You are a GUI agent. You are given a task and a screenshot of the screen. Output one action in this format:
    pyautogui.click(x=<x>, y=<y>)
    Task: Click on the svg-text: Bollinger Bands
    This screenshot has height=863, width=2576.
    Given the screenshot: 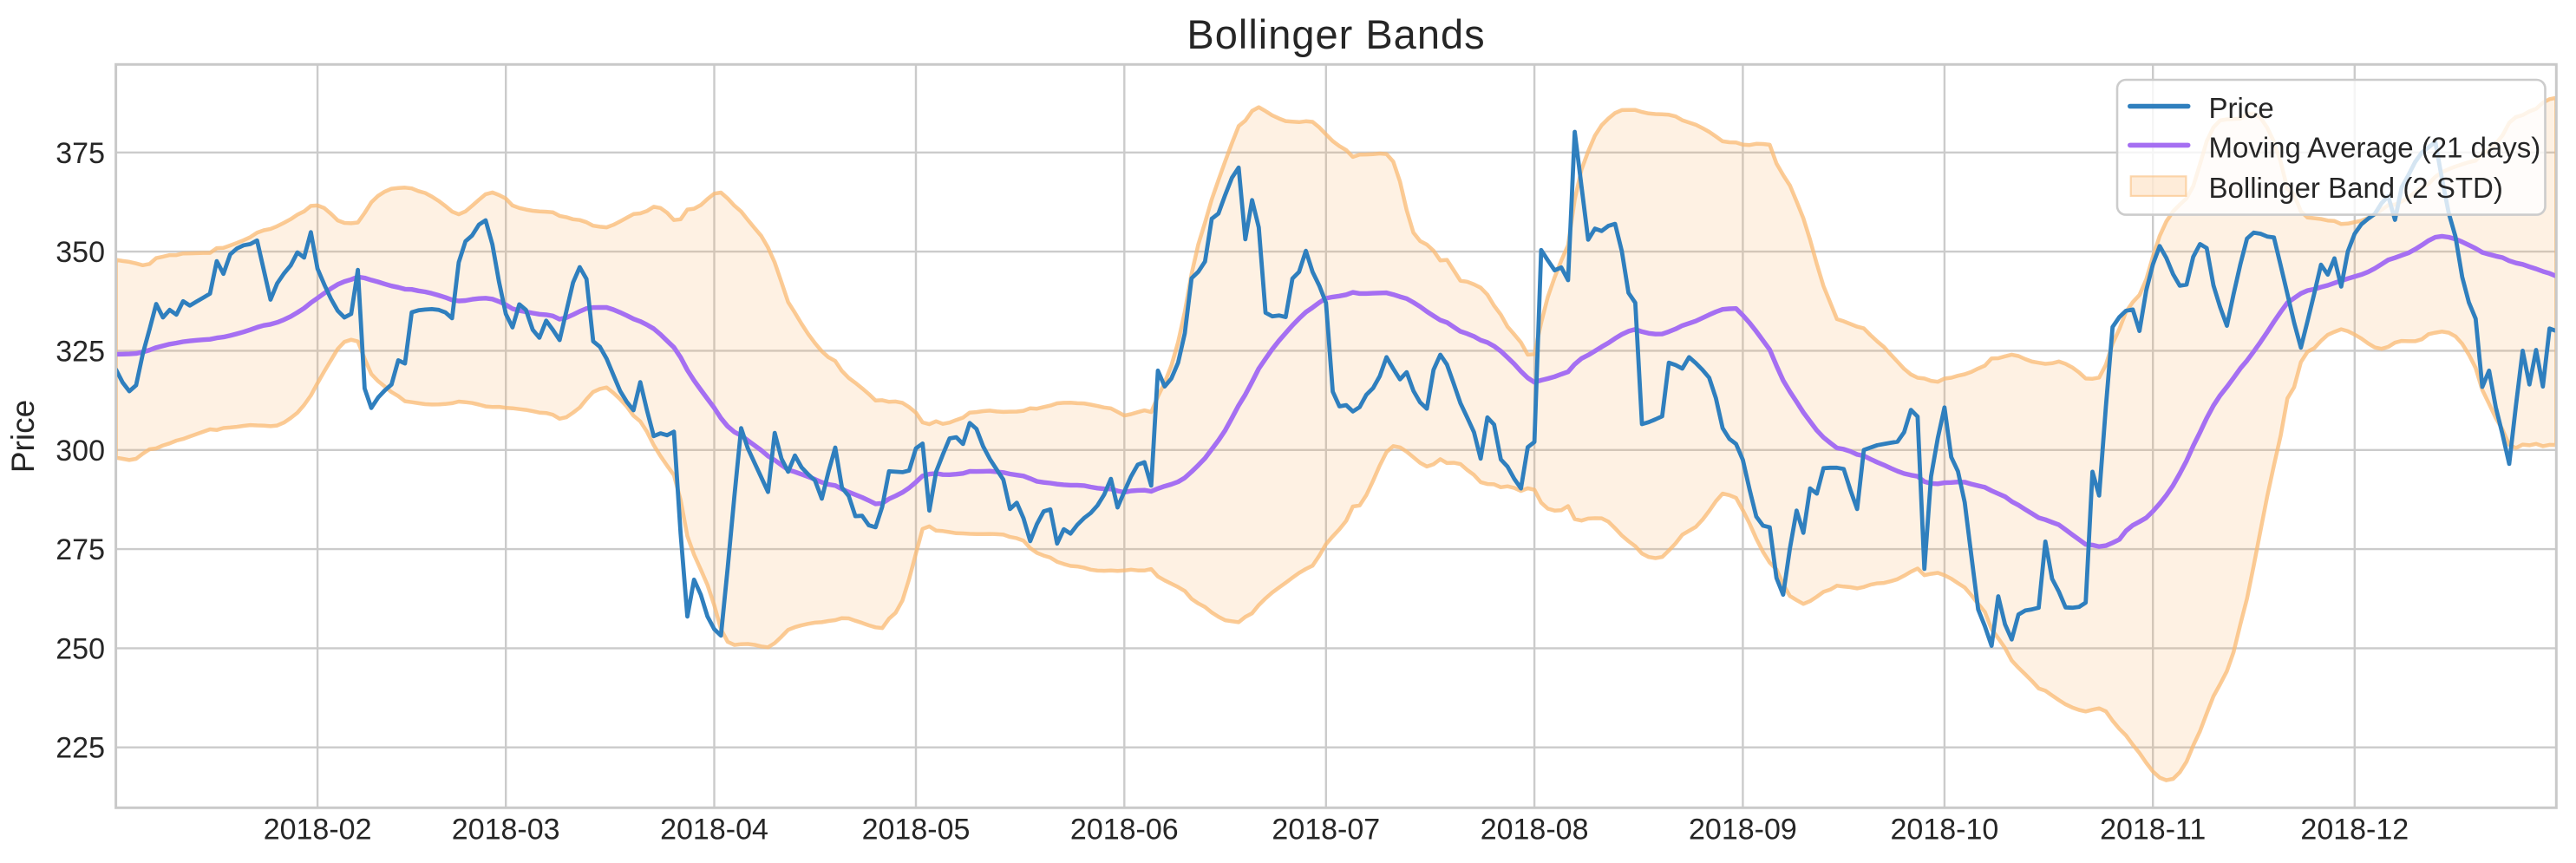 What is the action you would take?
    pyautogui.click(x=1336, y=34)
    